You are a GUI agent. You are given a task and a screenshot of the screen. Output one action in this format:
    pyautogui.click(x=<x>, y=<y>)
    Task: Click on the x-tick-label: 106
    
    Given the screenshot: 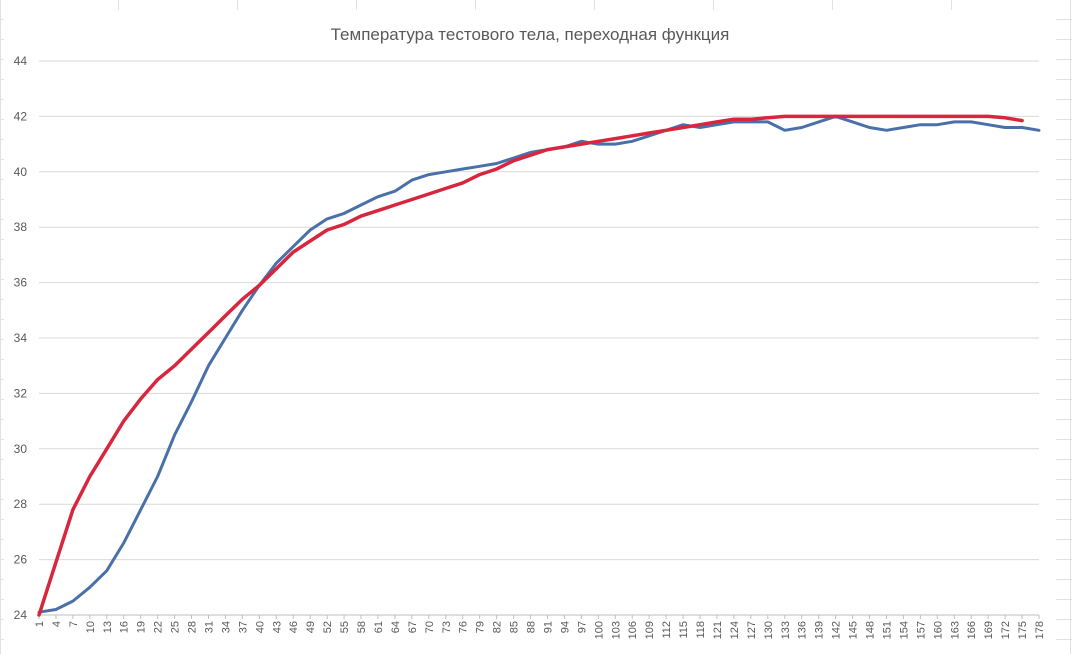 What is the action you would take?
    pyautogui.click(x=633, y=630)
    